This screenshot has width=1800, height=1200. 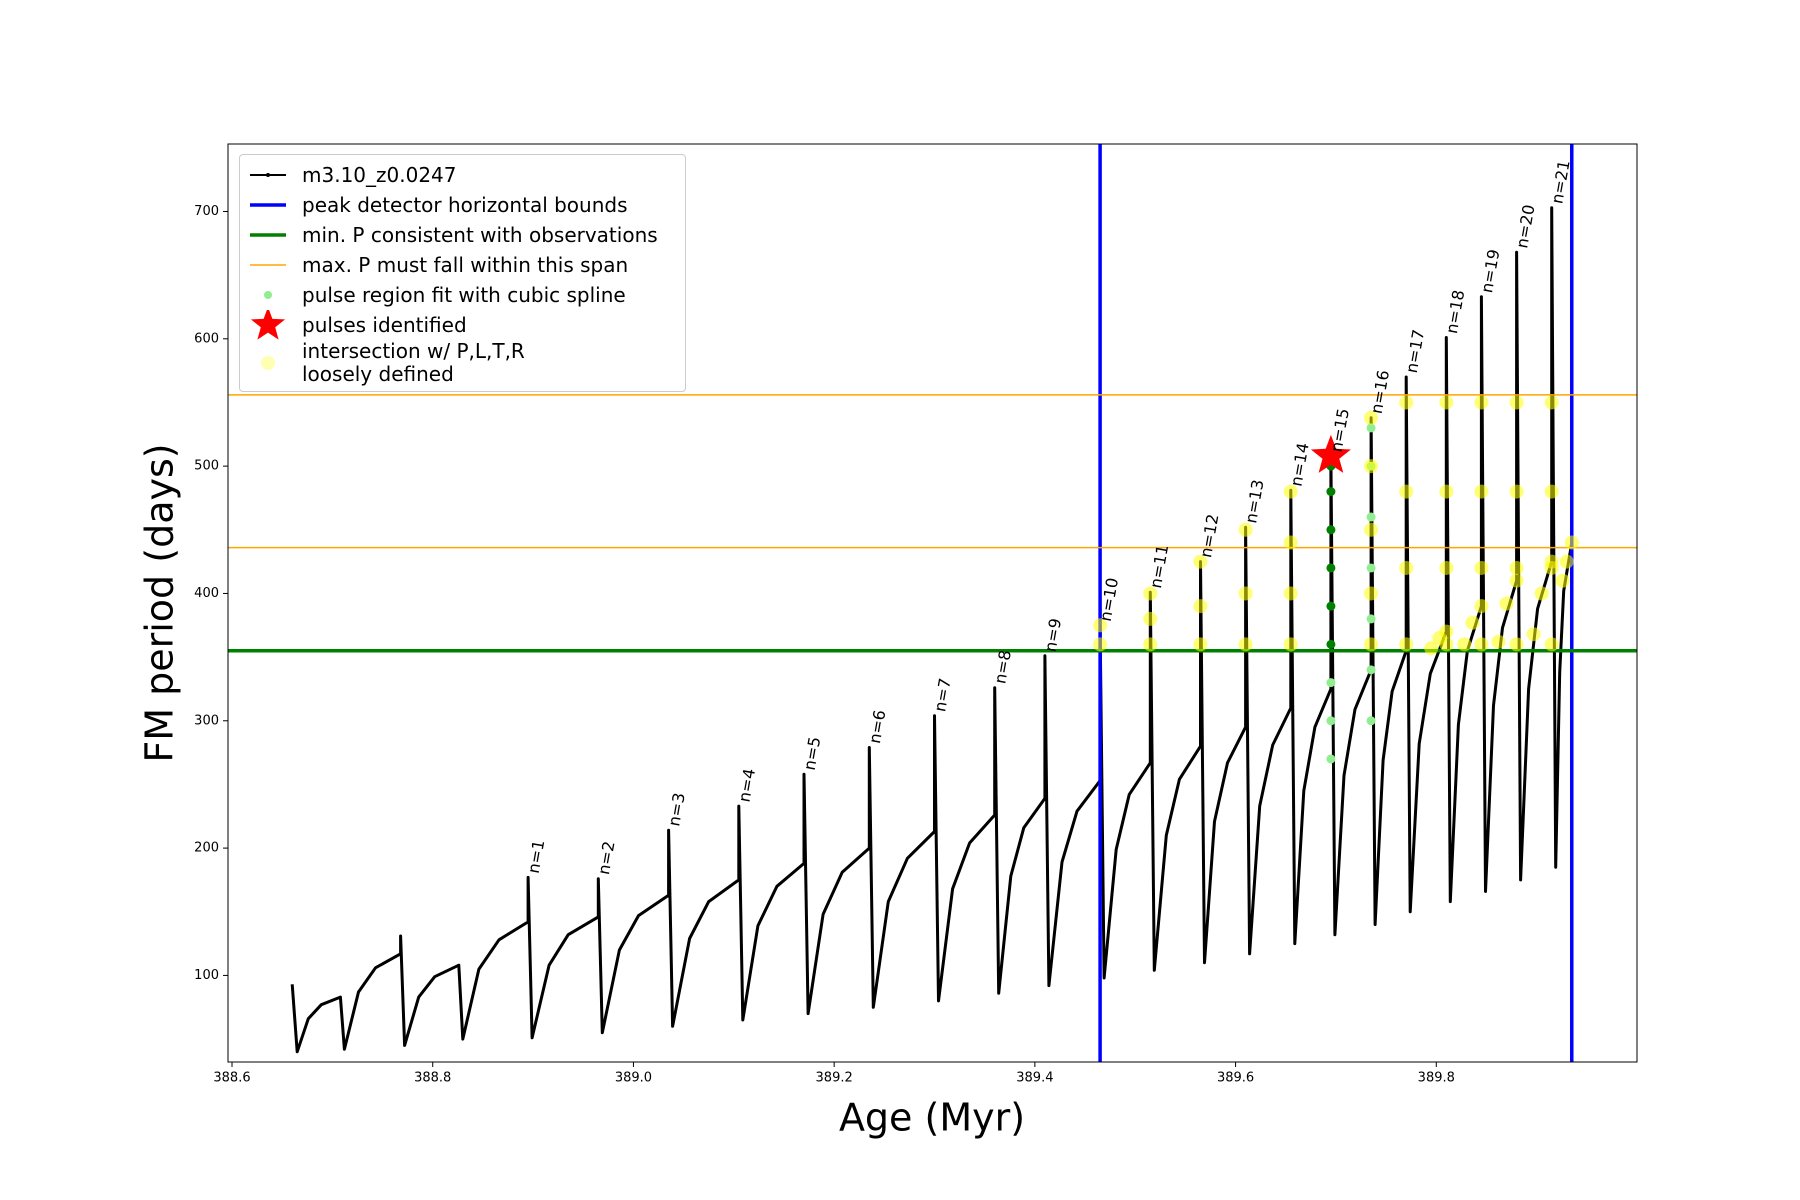 I want to click on pulse-label: n=1, so click(x=536, y=856).